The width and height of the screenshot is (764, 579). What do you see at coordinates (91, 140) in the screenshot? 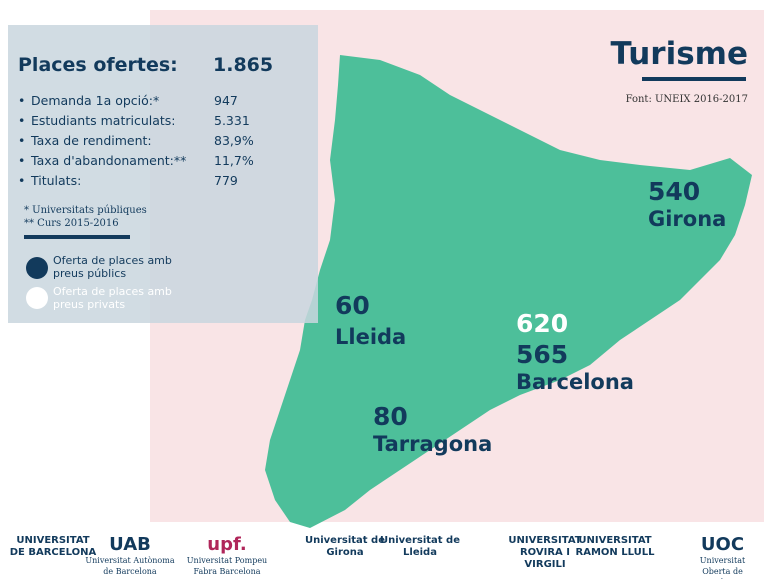
I see `stat-label: Taxa de rendiment:` at bounding box center [91, 140].